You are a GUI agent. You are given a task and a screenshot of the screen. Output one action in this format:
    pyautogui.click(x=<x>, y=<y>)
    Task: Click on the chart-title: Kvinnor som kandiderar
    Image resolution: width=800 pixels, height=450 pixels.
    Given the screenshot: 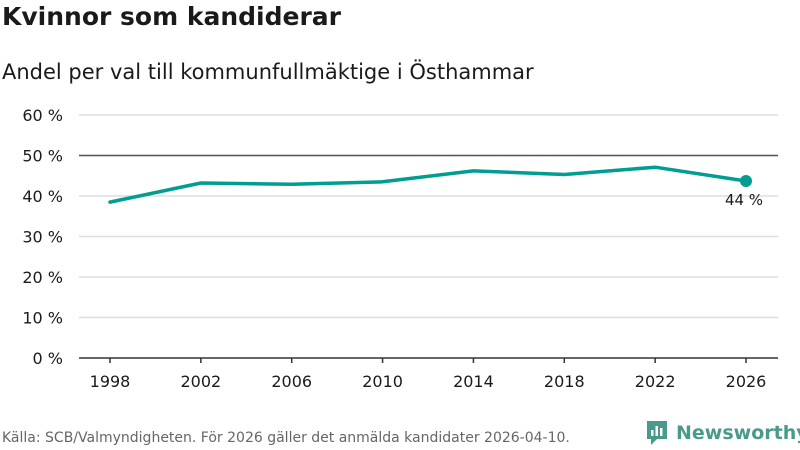 What is the action you would take?
    pyautogui.click(x=171, y=16)
    